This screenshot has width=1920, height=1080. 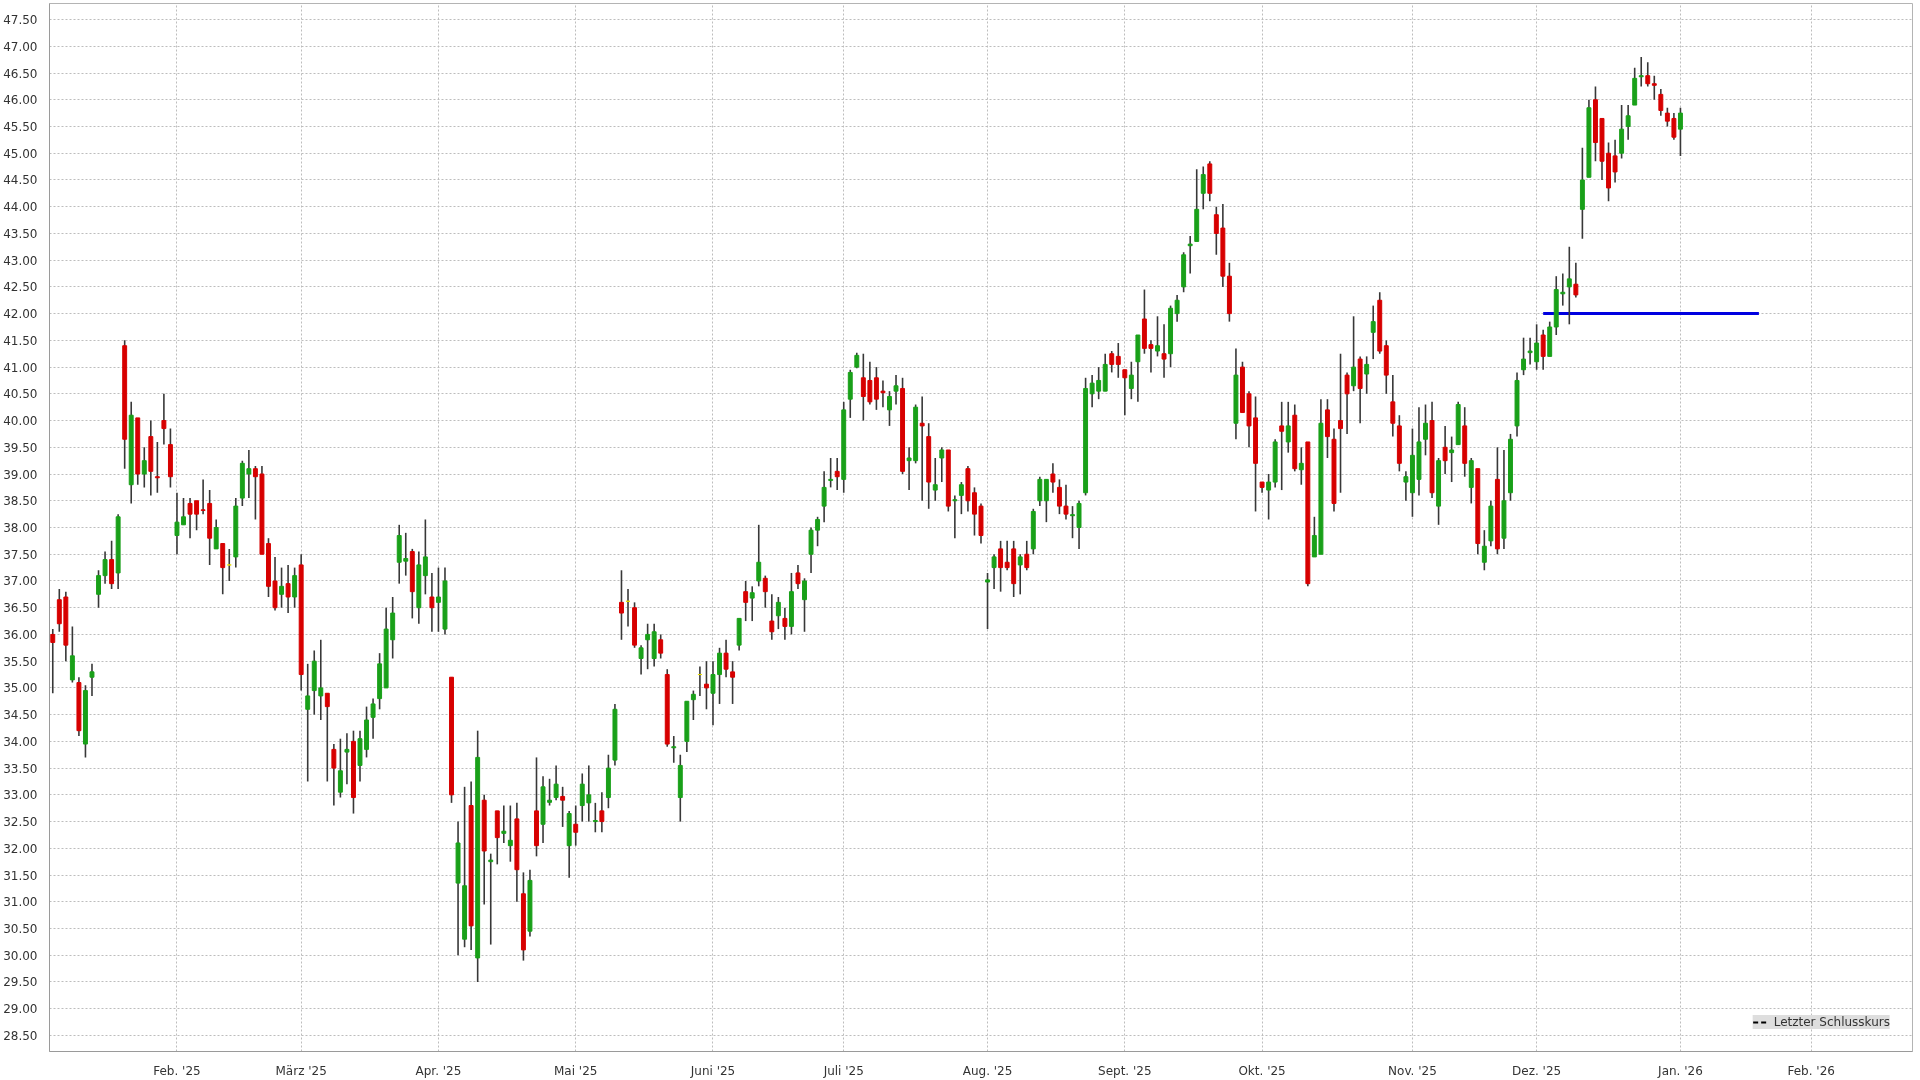 What do you see at coordinates (576, 1070) in the screenshot?
I see `x-tick-label: Mai '25` at bounding box center [576, 1070].